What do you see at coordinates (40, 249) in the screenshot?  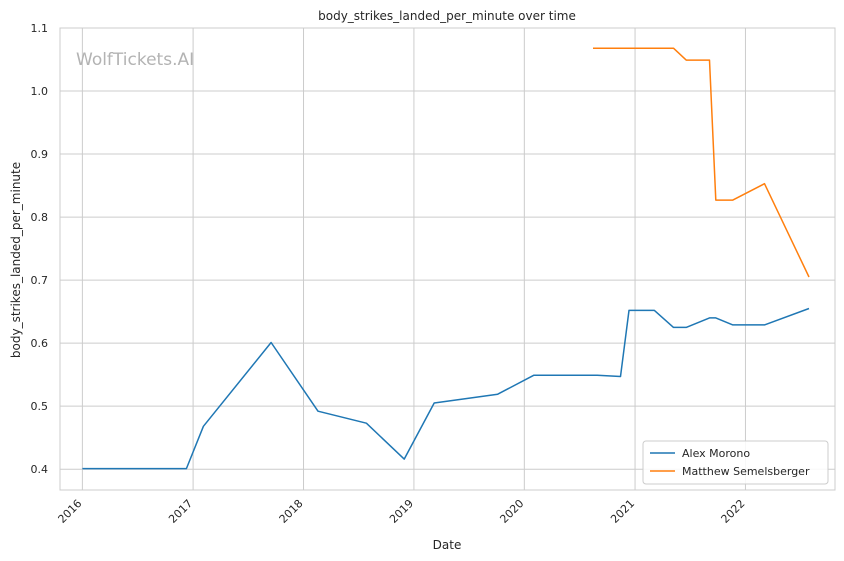 I see `y-tick-labels: 0.4 0.5 0.6 0.7 0.8 0.9 1.0 1.1` at bounding box center [40, 249].